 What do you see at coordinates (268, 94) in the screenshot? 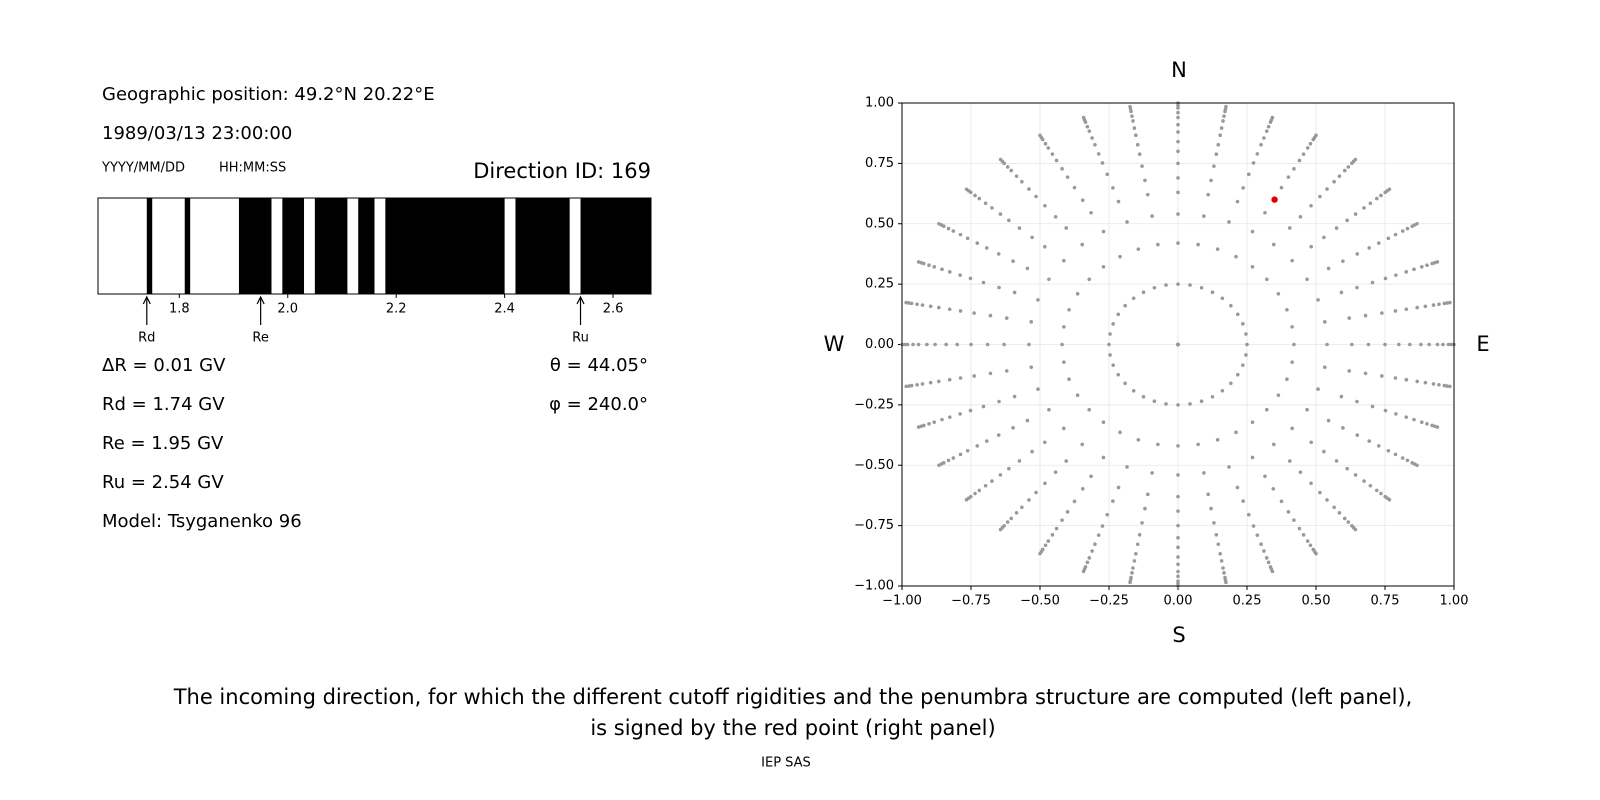
I see `position: Geographic position: 49.2°N 20.22°E` at bounding box center [268, 94].